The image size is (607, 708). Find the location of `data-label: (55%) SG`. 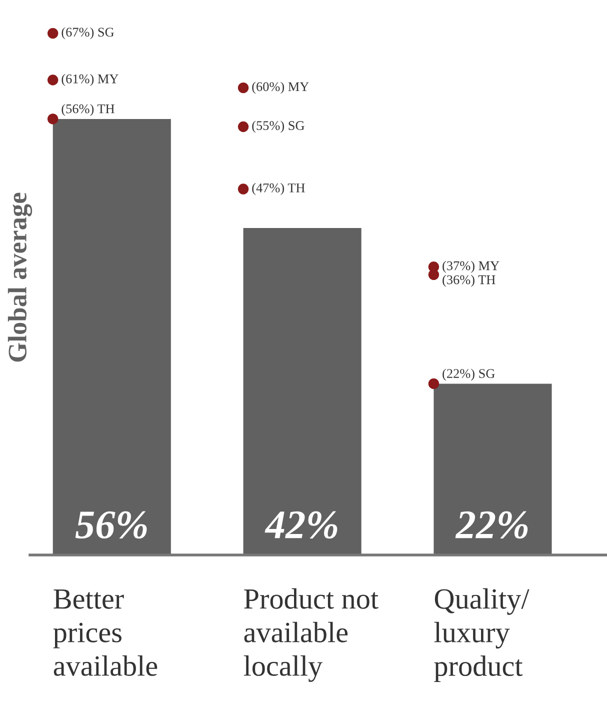

data-label: (55%) SG is located at coordinates (278, 126).